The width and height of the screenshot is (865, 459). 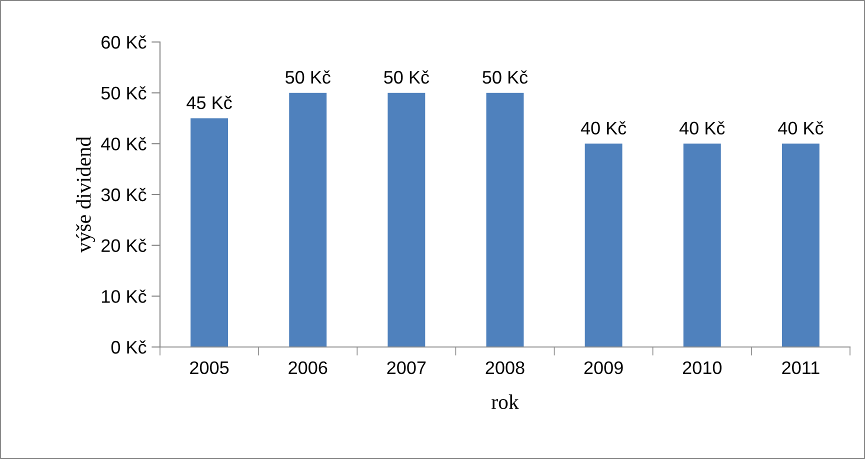 What do you see at coordinates (603, 367) in the screenshot?
I see `x-tick-label: 2009` at bounding box center [603, 367].